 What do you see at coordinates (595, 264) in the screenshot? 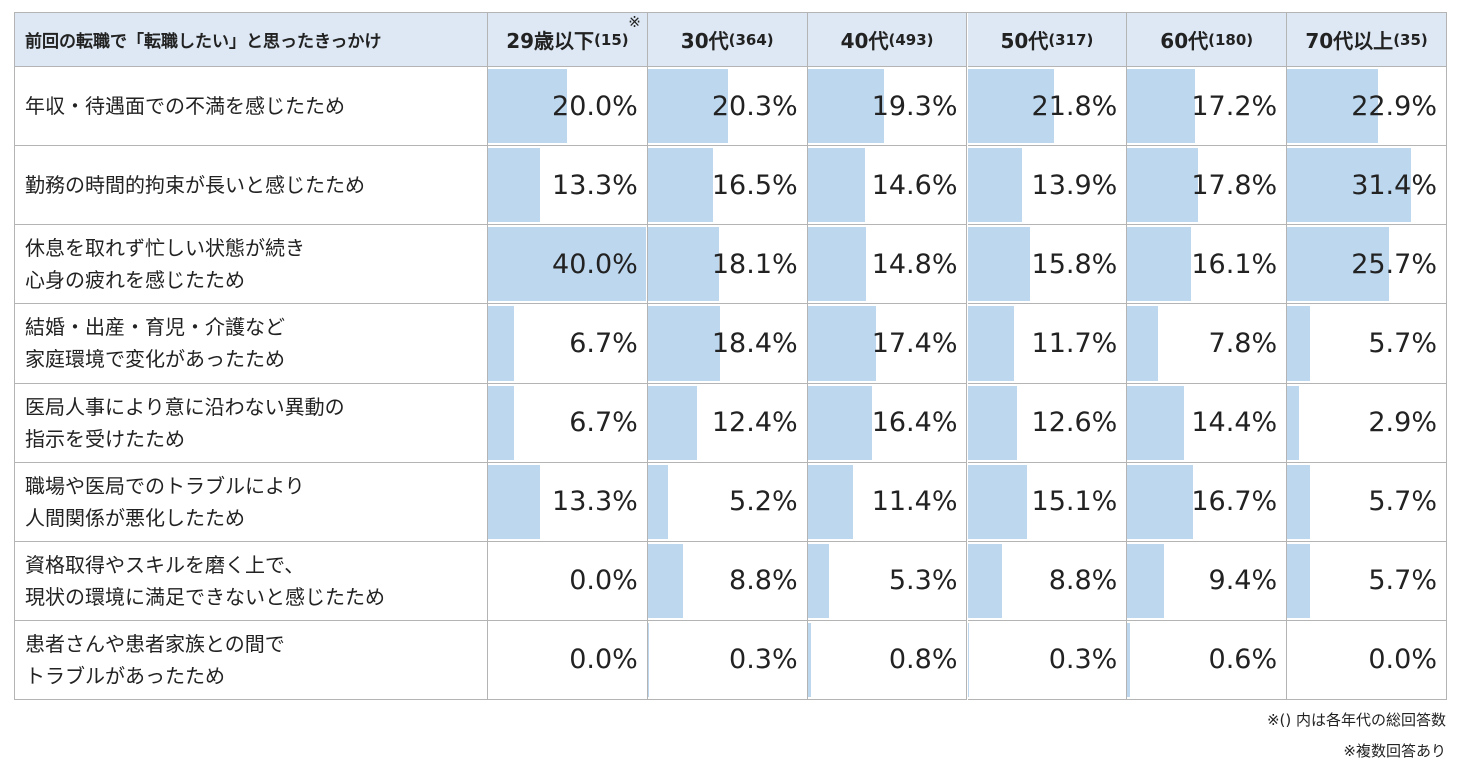
I see `value-label: 40.0%` at bounding box center [595, 264].